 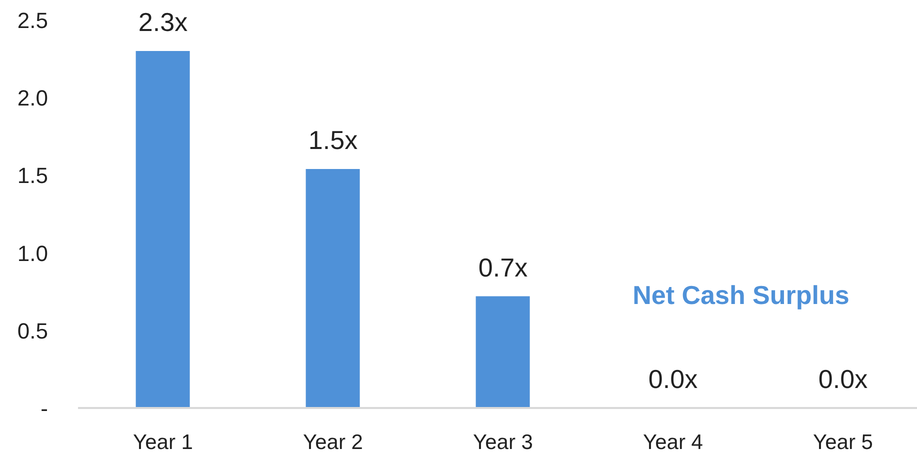 I want to click on x-tick-label: Year 5, so click(x=843, y=442).